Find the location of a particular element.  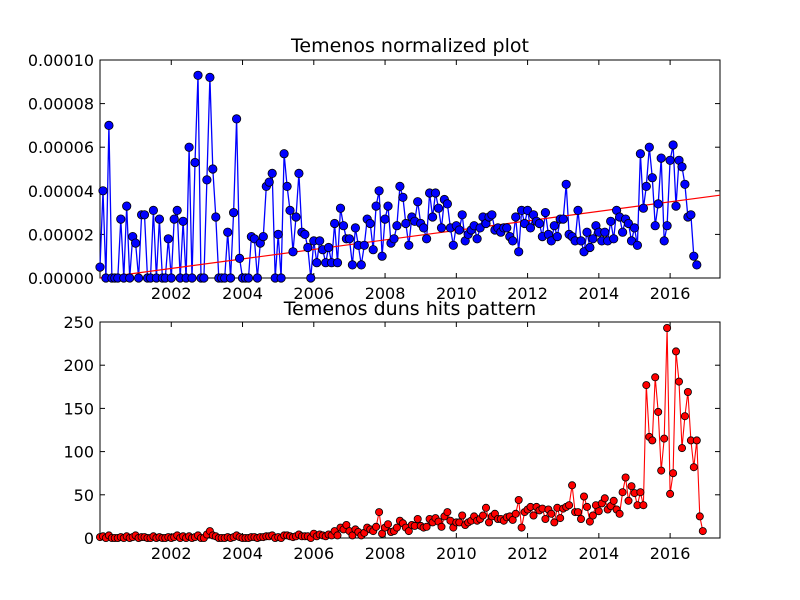

y-tick-label: 0.00000 is located at coordinates (61, 278).